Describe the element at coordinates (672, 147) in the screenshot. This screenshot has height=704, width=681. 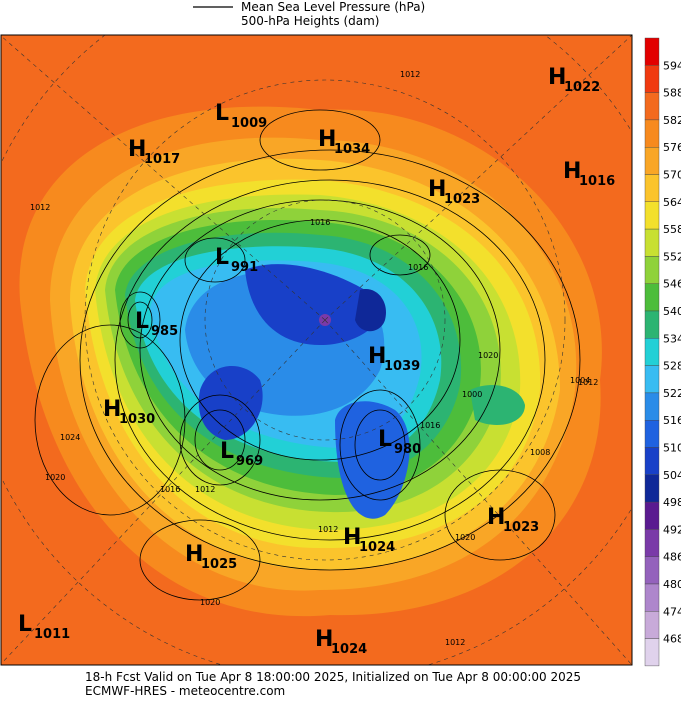
I see `colorbar-label: 576` at that location.